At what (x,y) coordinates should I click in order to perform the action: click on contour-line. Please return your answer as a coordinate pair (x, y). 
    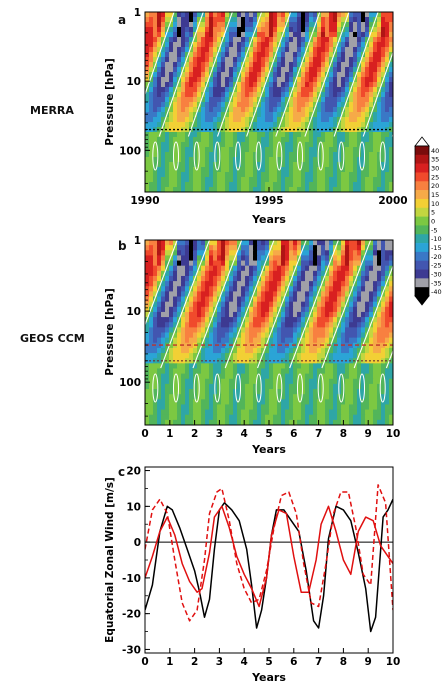
    Looking at the image, I should click on (373, 316).